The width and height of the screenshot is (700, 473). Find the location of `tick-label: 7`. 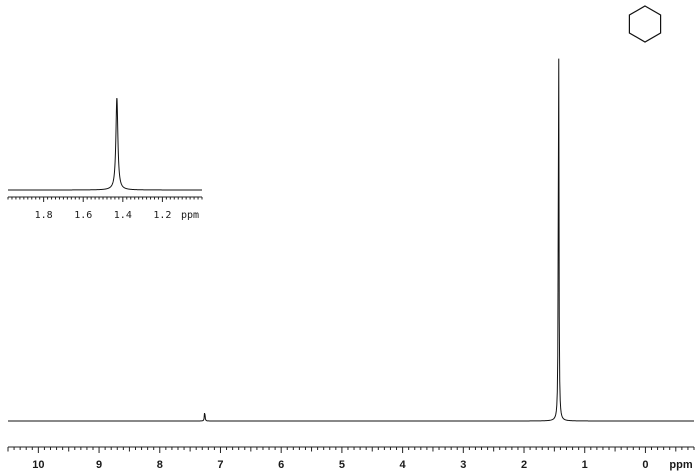

tick-label: 7 is located at coordinates (220, 465).